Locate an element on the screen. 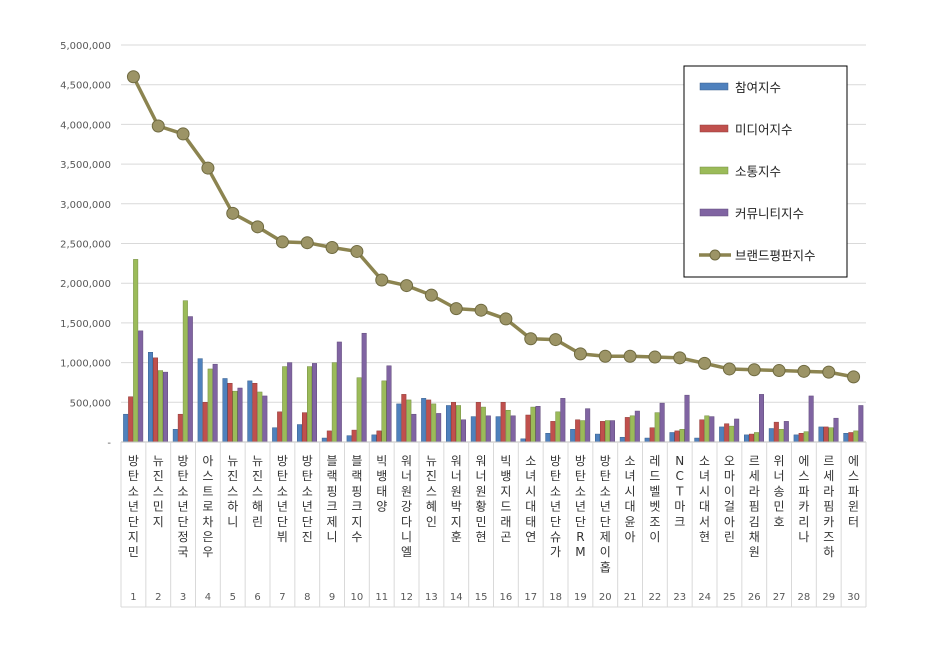 This screenshot has height=650, width=936. rank-label: 19 is located at coordinates (580, 597).